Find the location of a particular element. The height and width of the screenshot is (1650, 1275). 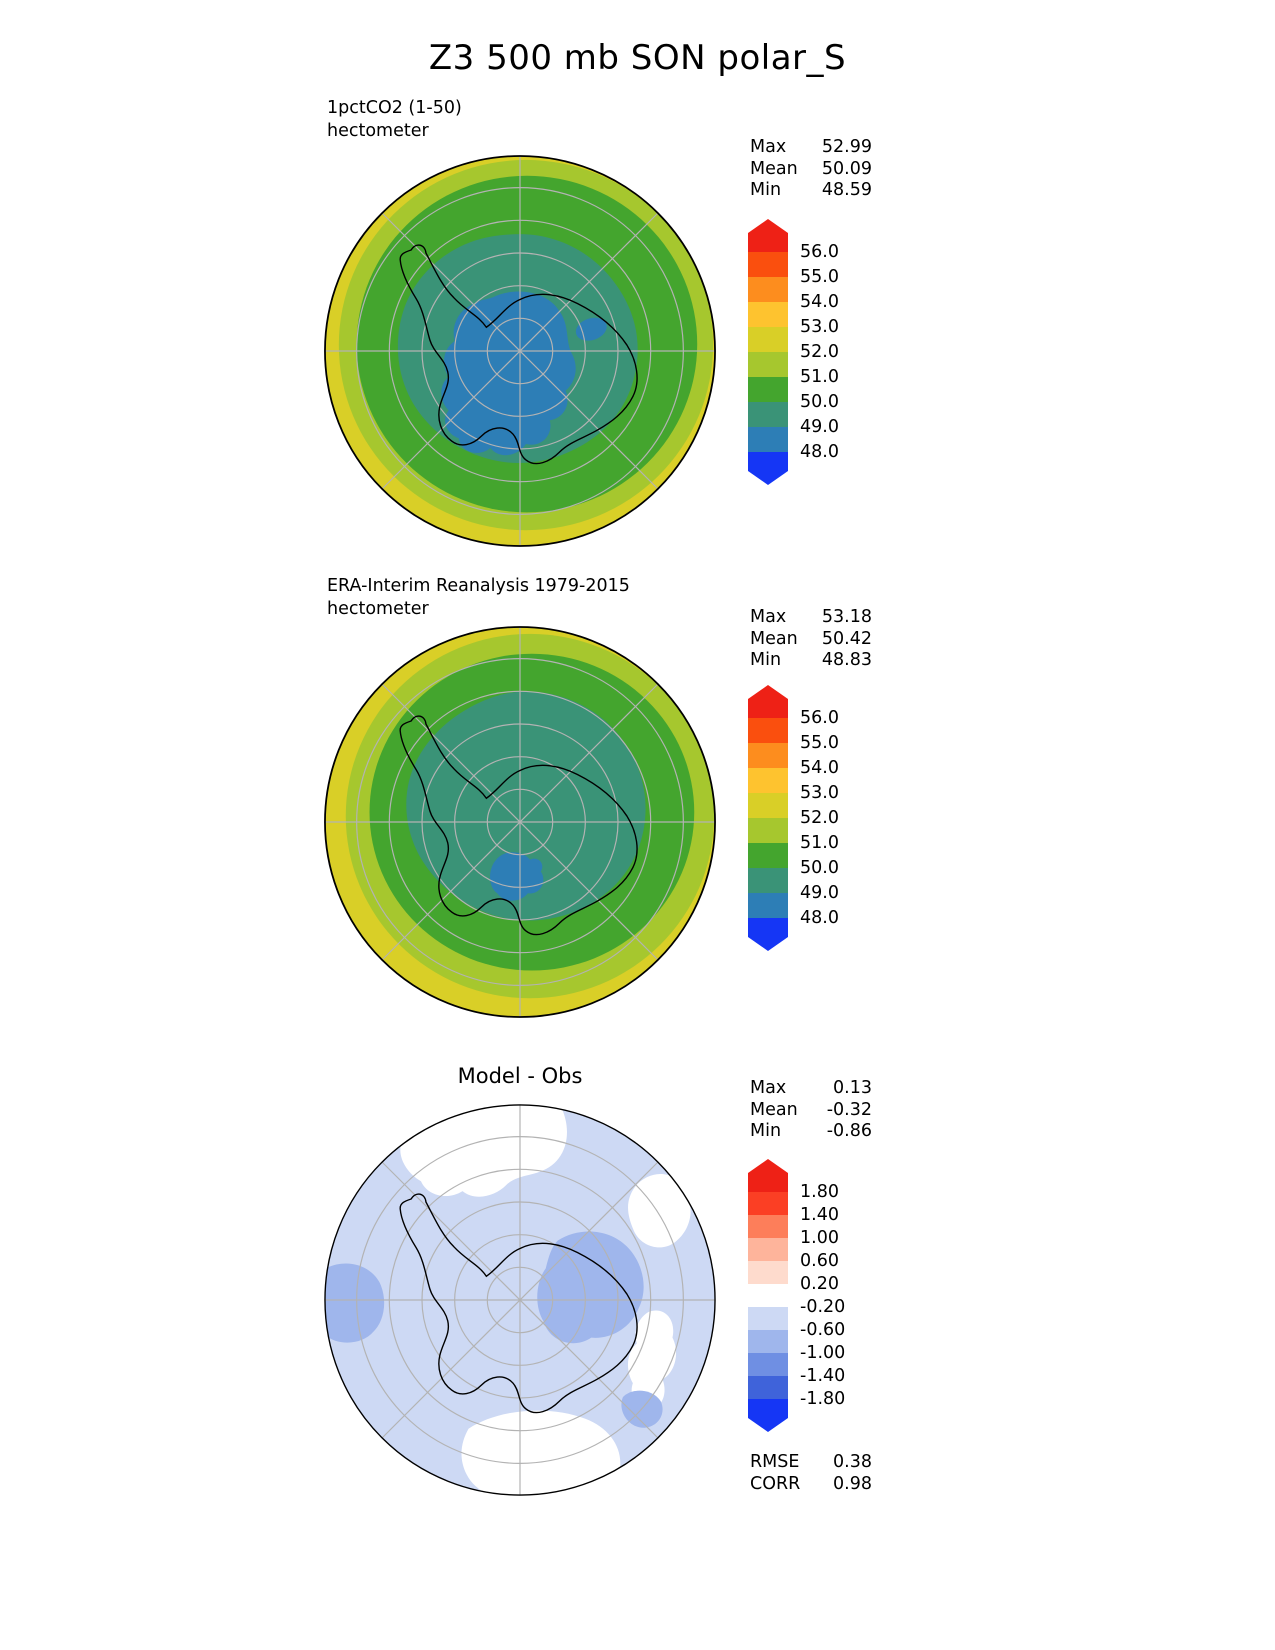

panel2-stats: Max 53.18 Mean 50.42 Min 48.83 is located at coordinates (811, 639).